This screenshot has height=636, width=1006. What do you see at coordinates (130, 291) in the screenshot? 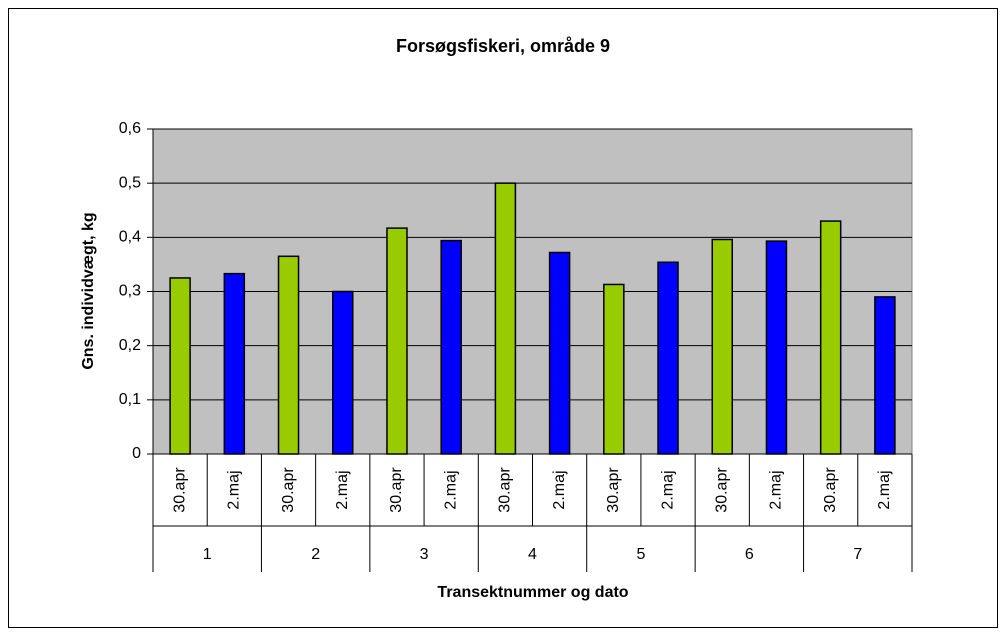
I see `y-tick-label: 0,3` at bounding box center [130, 291].